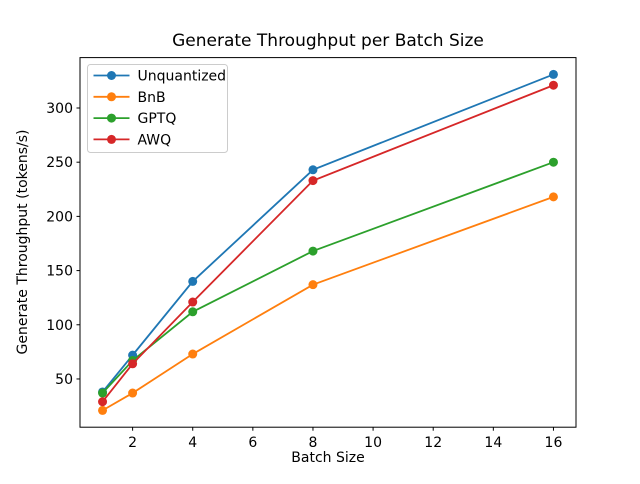 The height and width of the screenshot is (484, 640). What do you see at coordinates (157, 108) in the screenshot?
I see `legend-box` at bounding box center [157, 108].